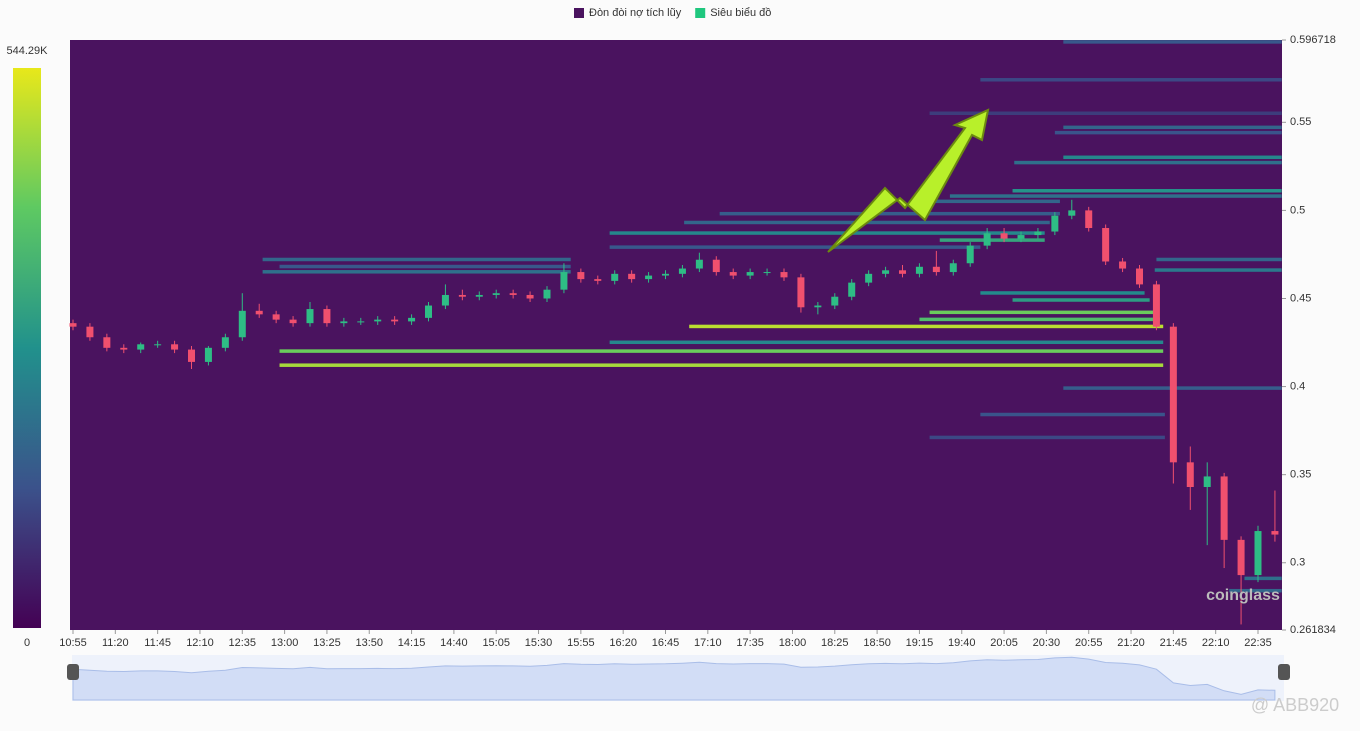 The height and width of the screenshot is (736, 1360). I want to click on arrow, so click(908, 180).